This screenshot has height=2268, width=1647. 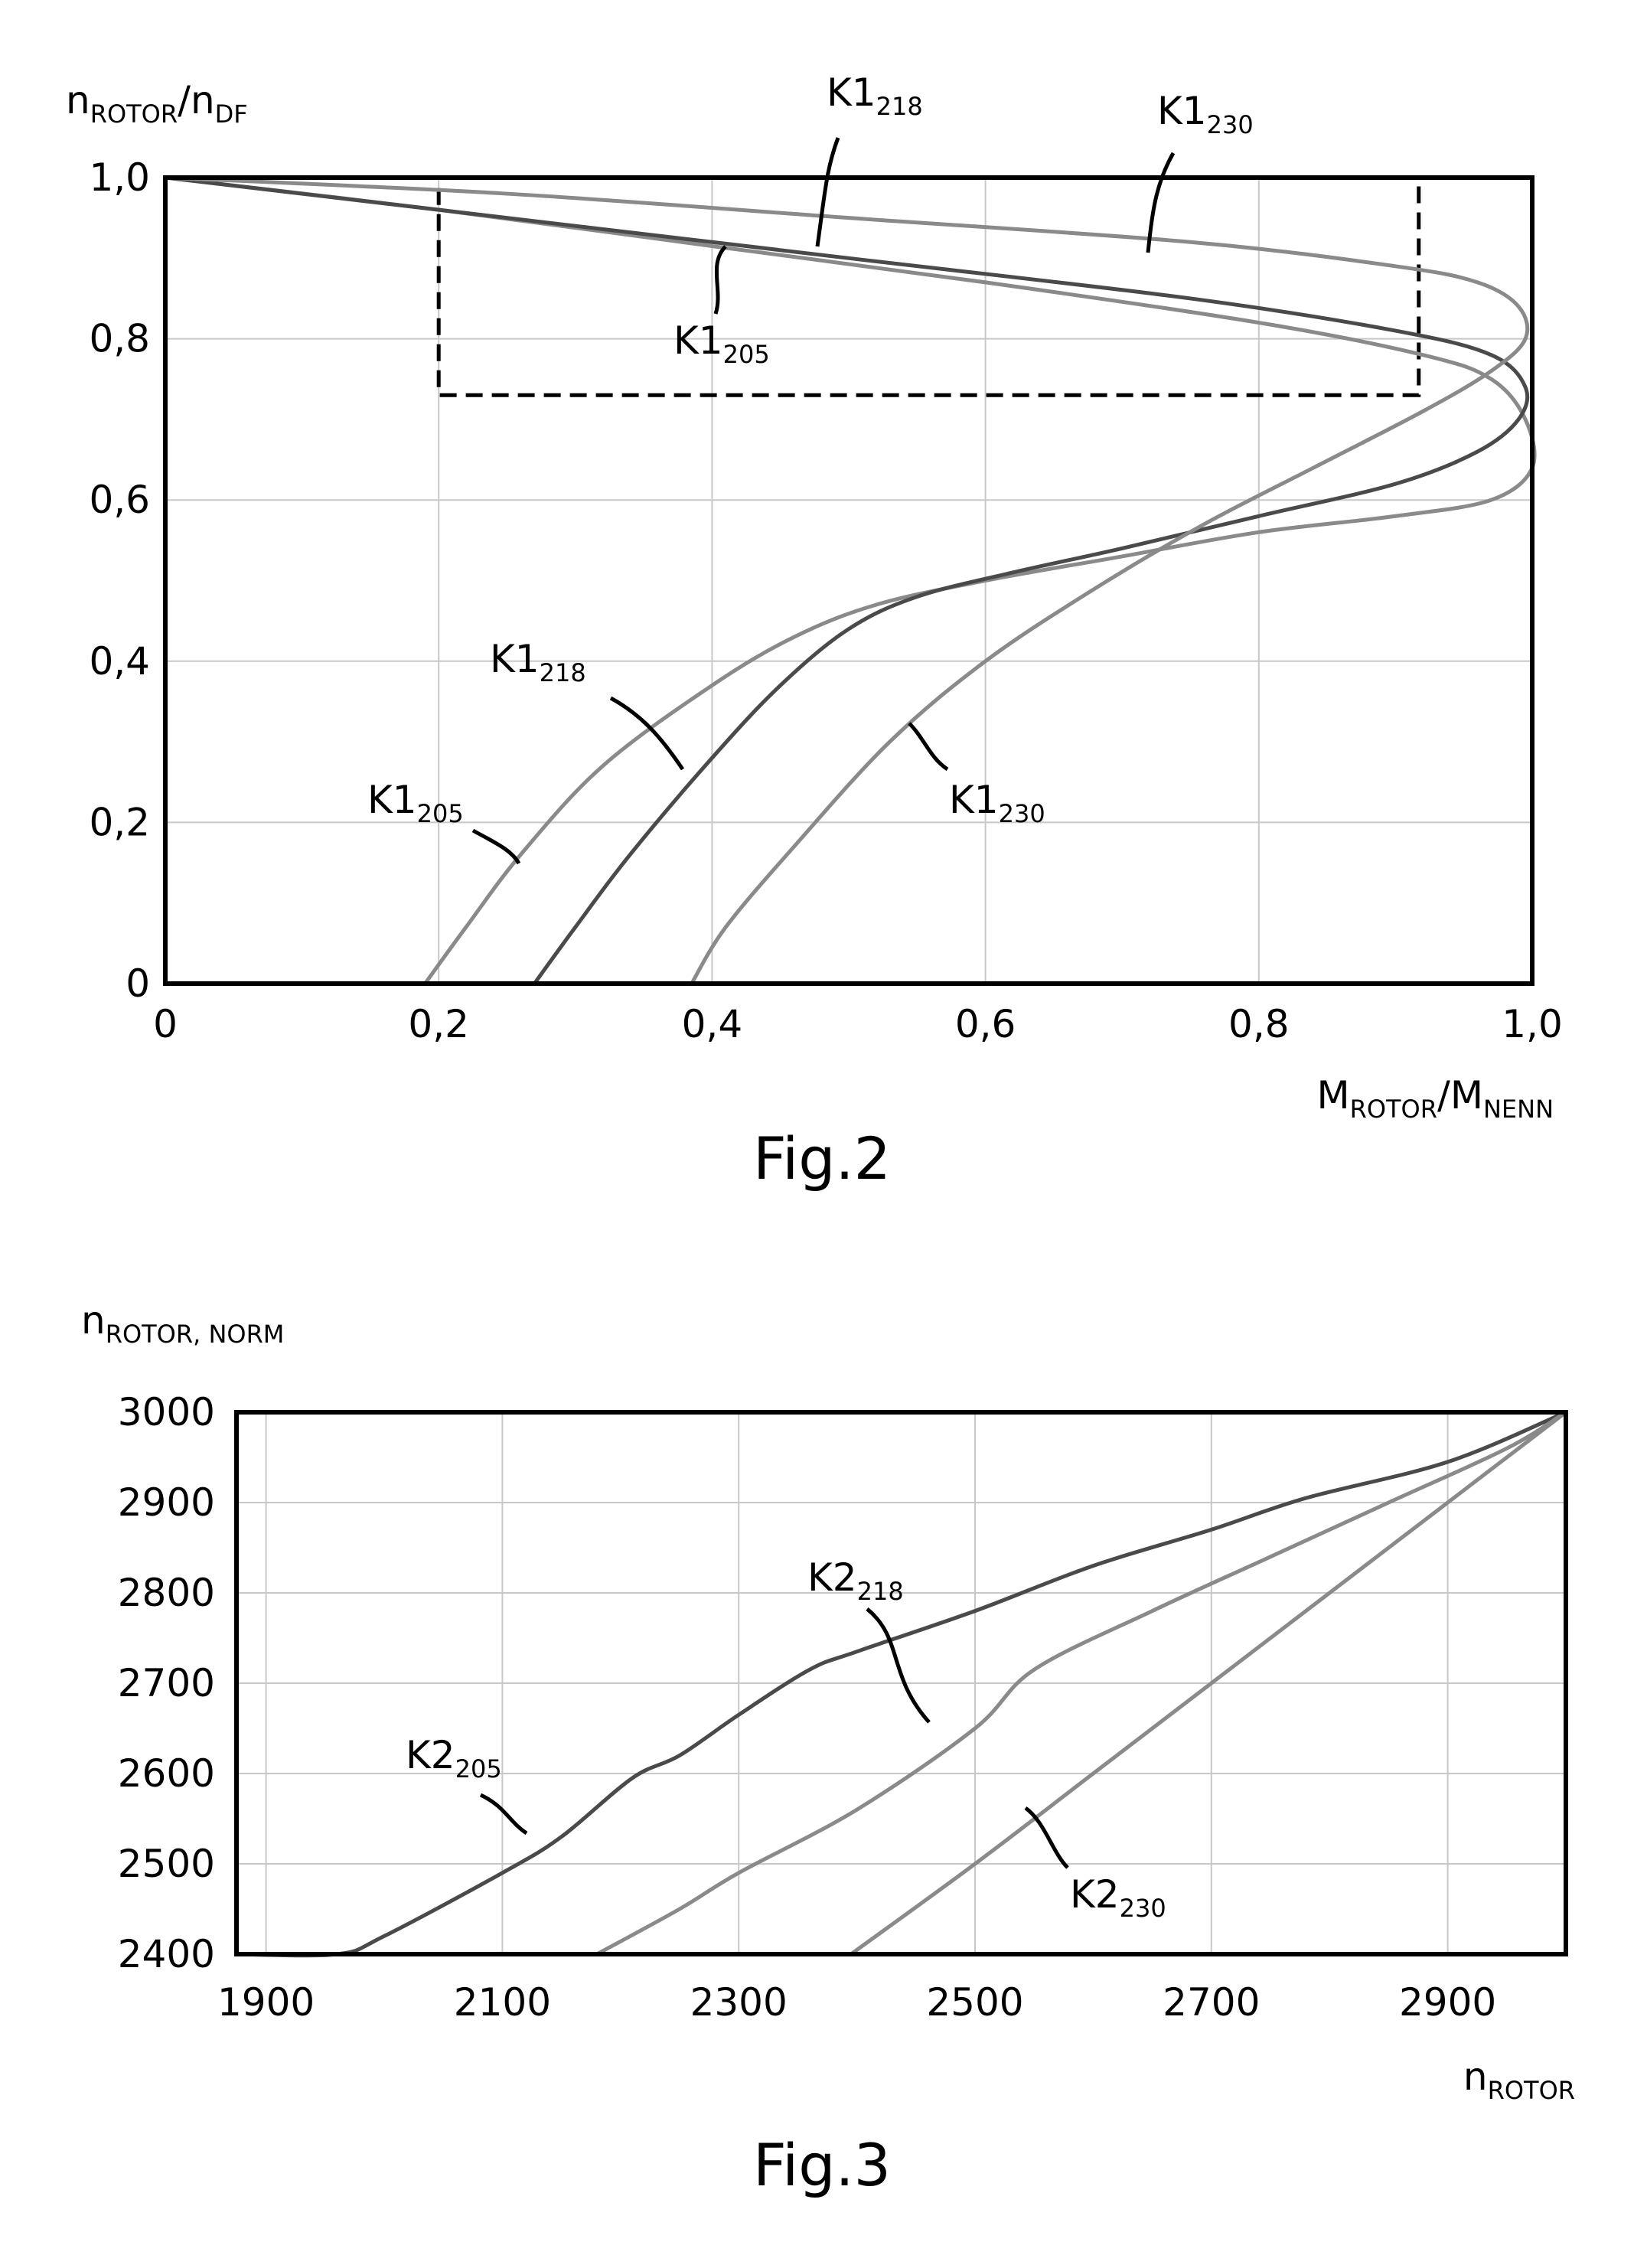 What do you see at coordinates (166, 1502) in the screenshot?
I see `y-tick-label: 2900` at bounding box center [166, 1502].